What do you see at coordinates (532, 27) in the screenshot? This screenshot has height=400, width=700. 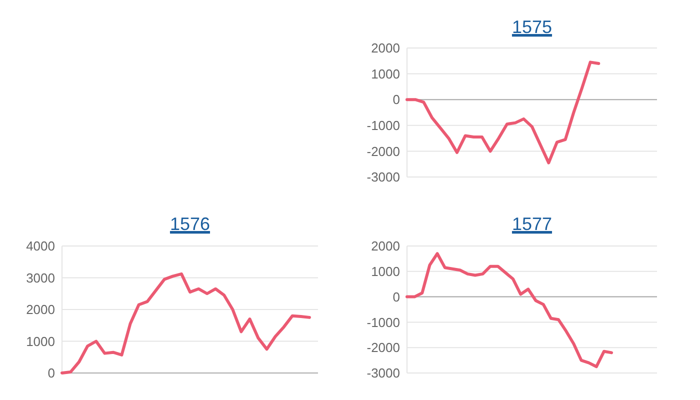 I see `chart-title: 1575` at bounding box center [532, 27].